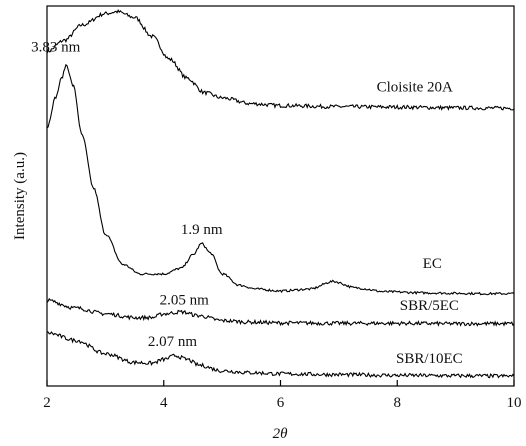 This screenshot has width=526, height=446. I want to click on x-tick-label: 8, so click(398, 403).